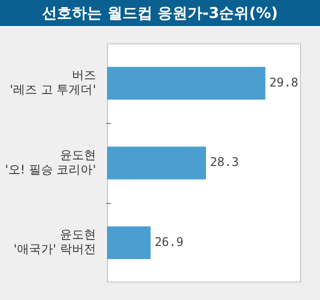 The height and width of the screenshot is (300, 320). Describe the element at coordinates (283, 82) in the screenshot. I see `data-label: 29.8` at that location.